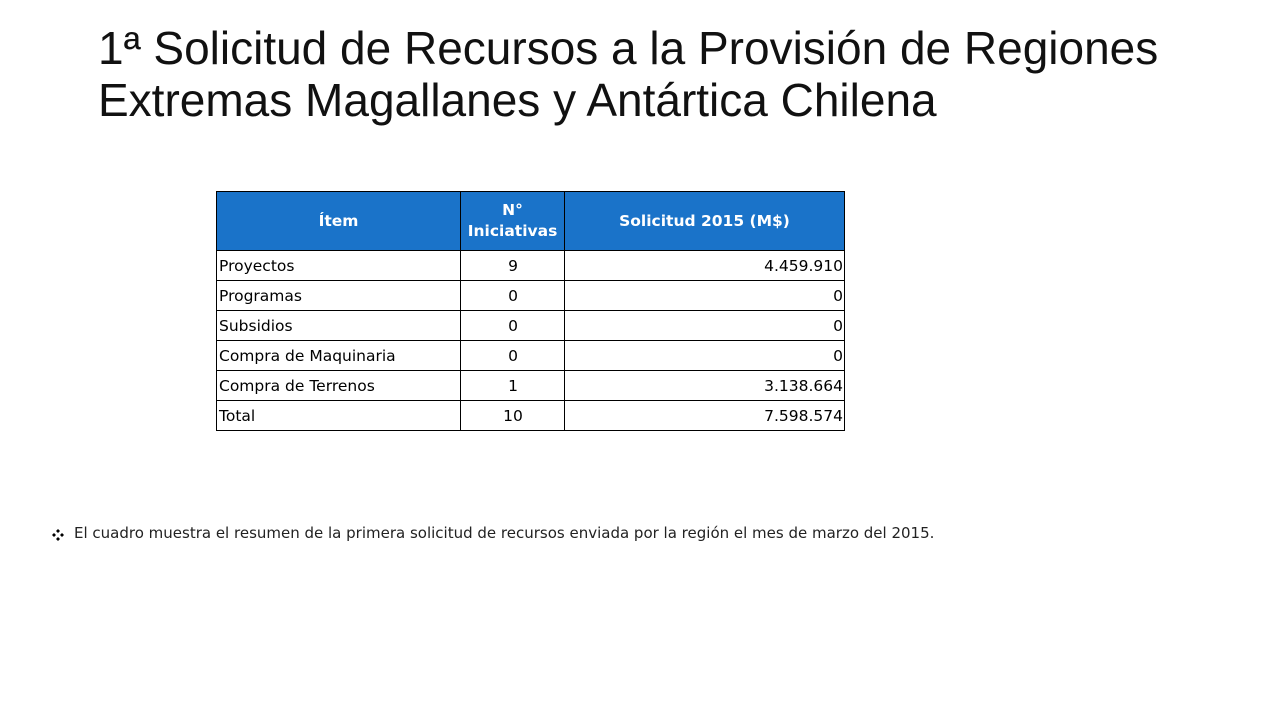 The width and height of the screenshot is (1280, 720). What do you see at coordinates (704, 385) in the screenshot?
I see `cell-amount: 3.138.664` at bounding box center [704, 385].